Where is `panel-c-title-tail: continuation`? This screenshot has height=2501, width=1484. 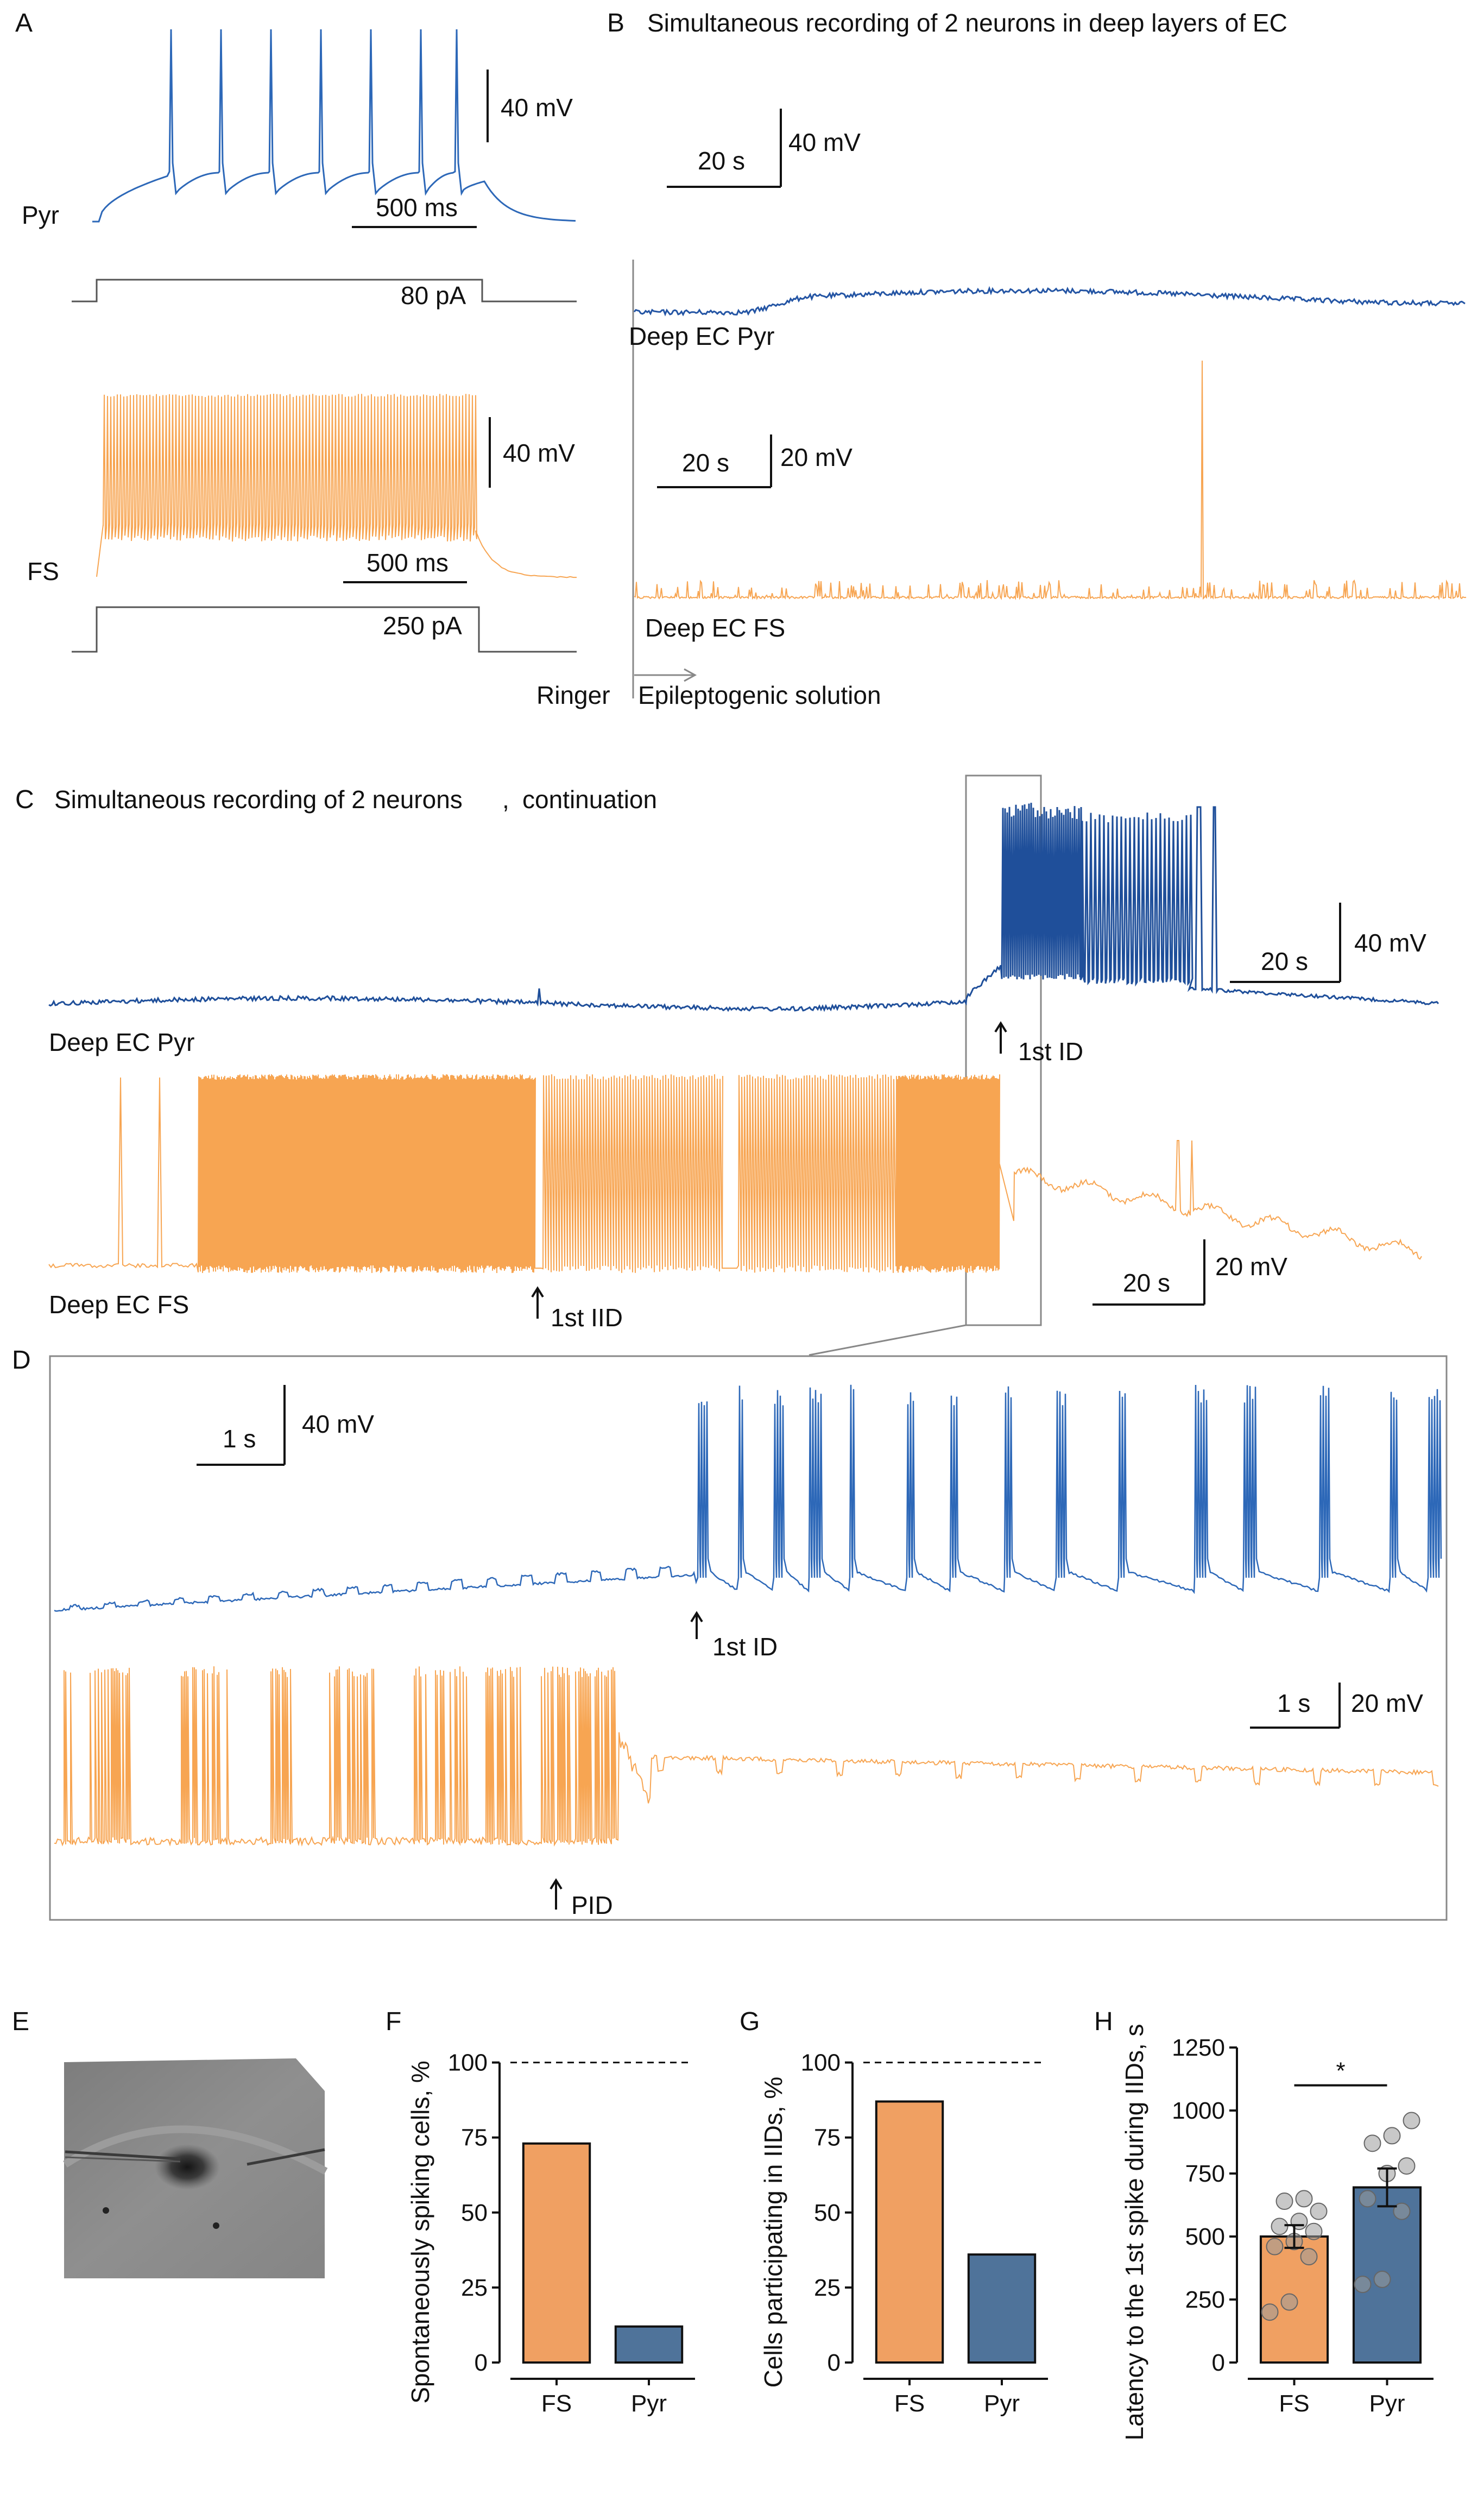 panel-c-title-tail: continuation is located at coordinates (589, 799).